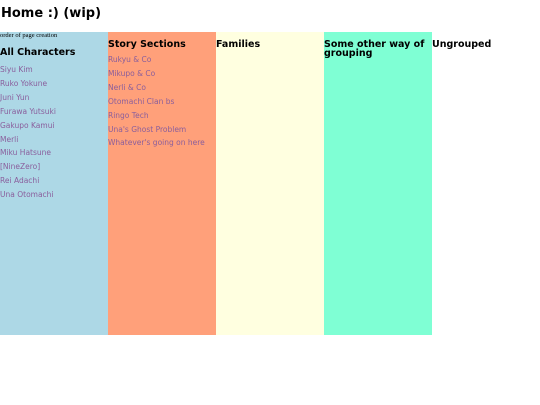 This screenshot has height=405, width=540. What do you see at coordinates (128, 115) in the screenshot?
I see `page-link: Ringo Tech` at bounding box center [128, 115].